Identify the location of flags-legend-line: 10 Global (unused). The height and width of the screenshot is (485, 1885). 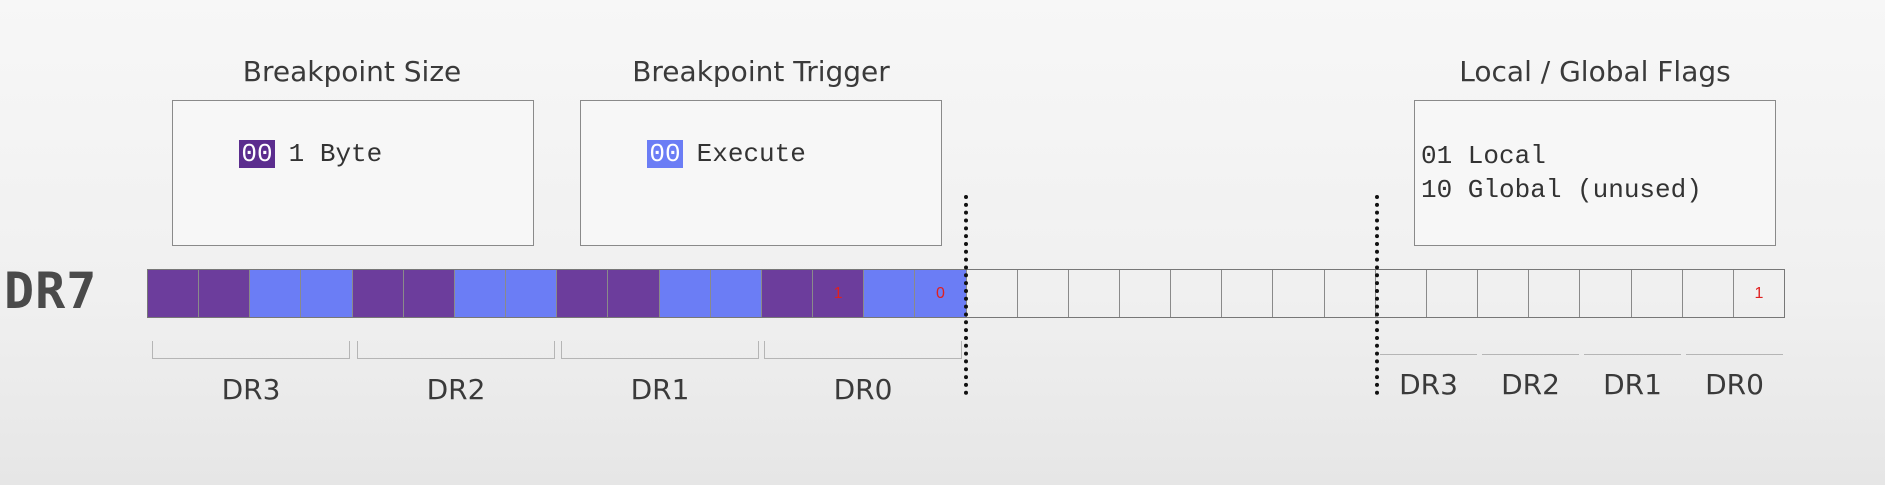
(1561, 190).